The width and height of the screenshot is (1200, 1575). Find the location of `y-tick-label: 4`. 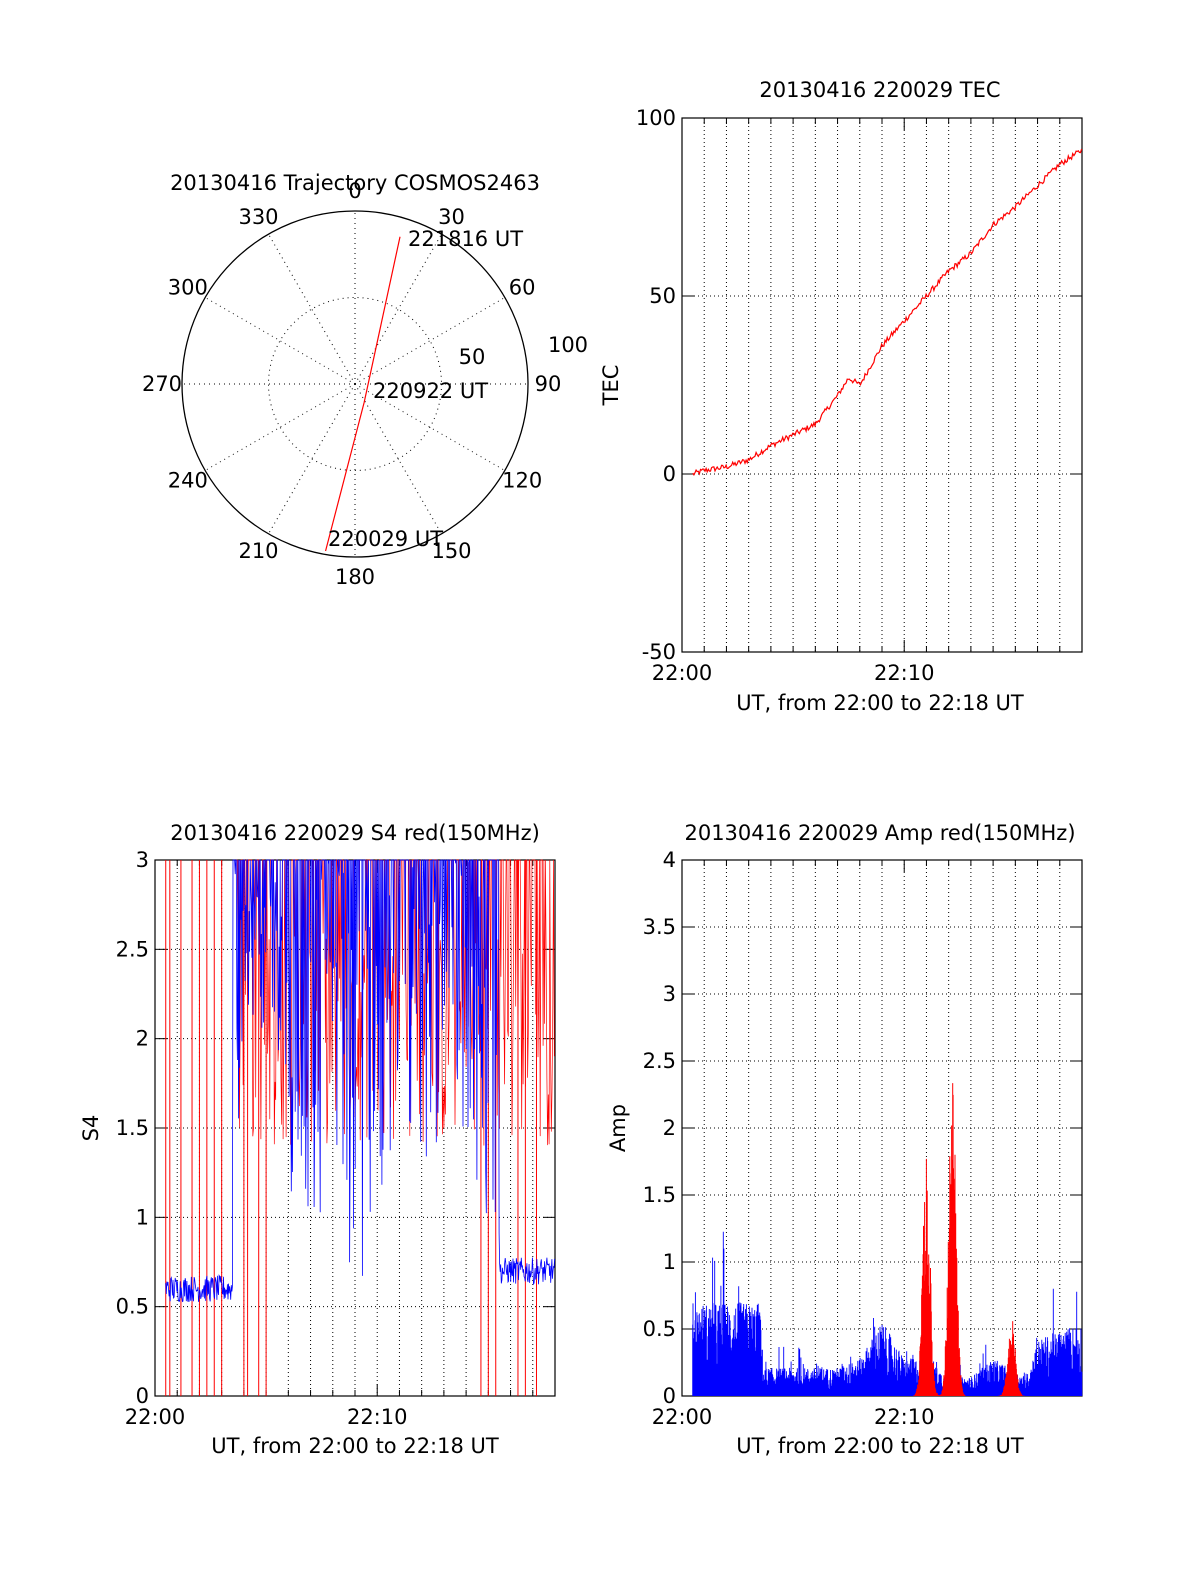

y-tick-label: 4 is located at coordinates (669, 860).